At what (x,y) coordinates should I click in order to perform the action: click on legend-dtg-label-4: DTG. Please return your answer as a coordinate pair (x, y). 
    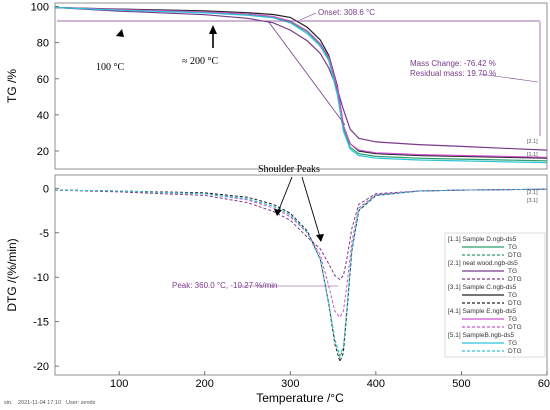
    Looking at the image, I should click on (515, 327).